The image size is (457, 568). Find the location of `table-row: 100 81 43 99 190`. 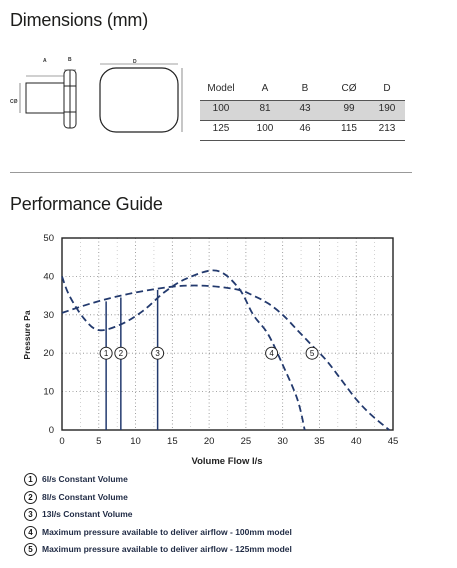

table-row: 100 81 43 99 190 is located at coordinates (302, 110).